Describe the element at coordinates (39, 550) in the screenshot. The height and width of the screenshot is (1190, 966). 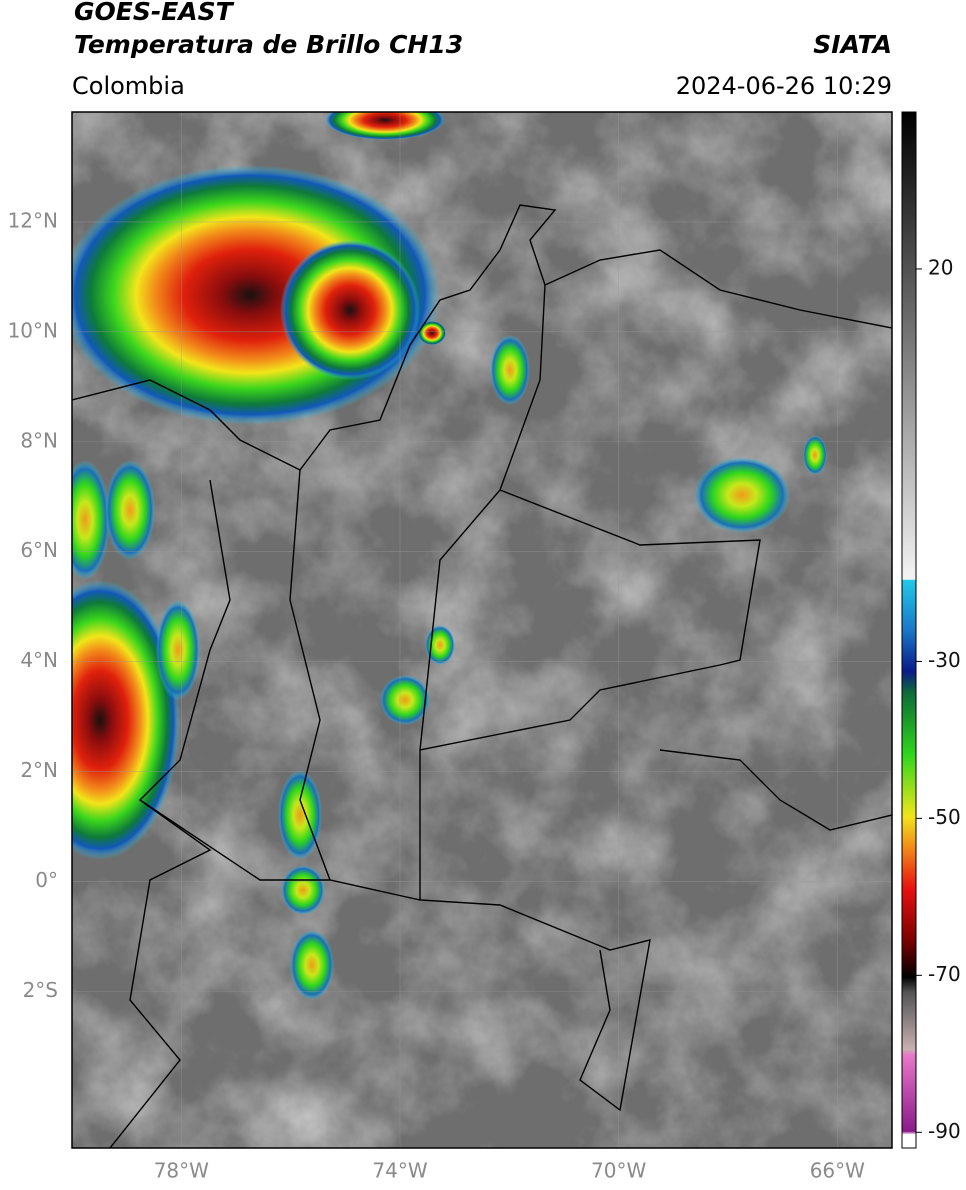
I see `lat-tick-label: 6°N` at that location.